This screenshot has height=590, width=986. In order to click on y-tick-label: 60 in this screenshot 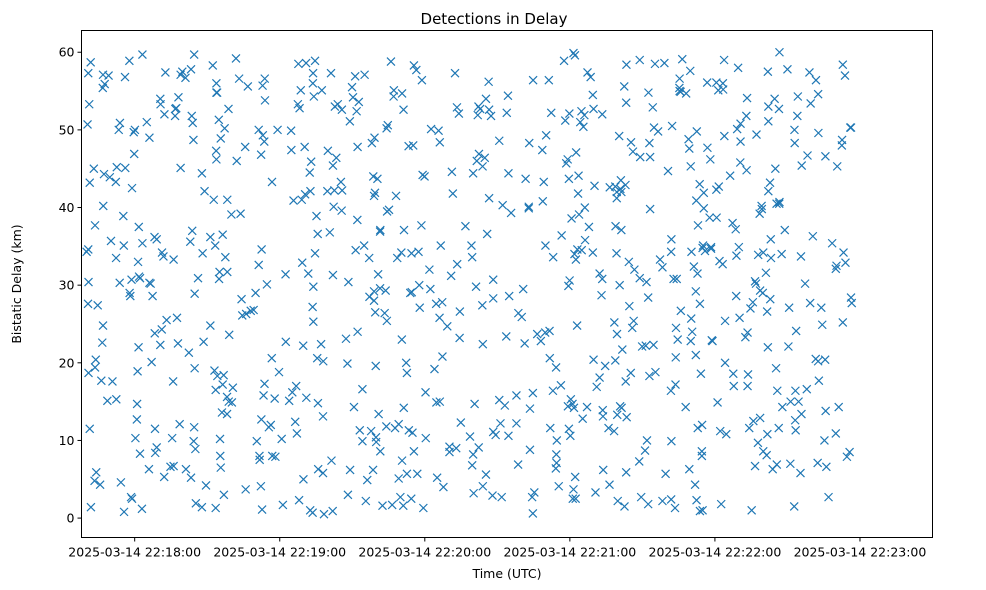, I will do `click(67, 52)`.